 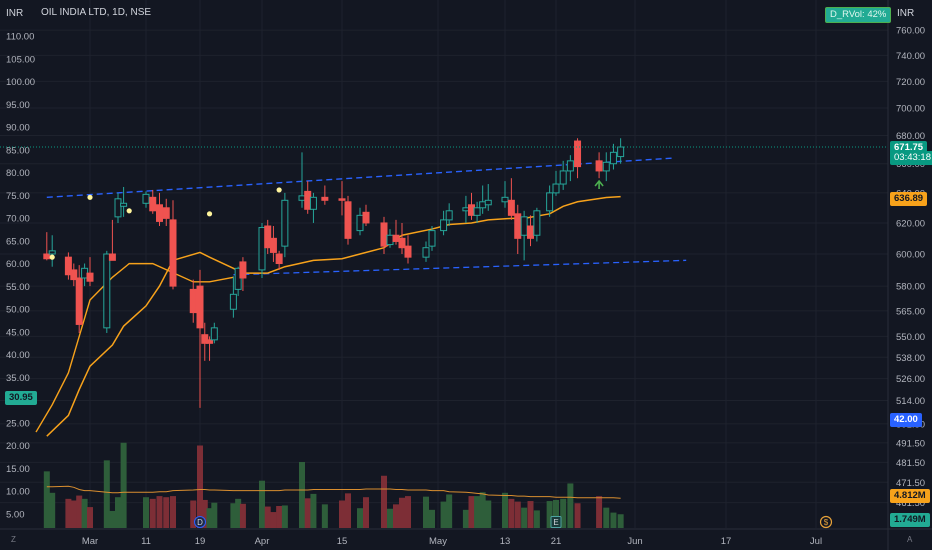 What do you see at coordinates (18, 264) in the screenshot?
I see `y-left-tick-label: 60.00` at bounding box center [18, 264].